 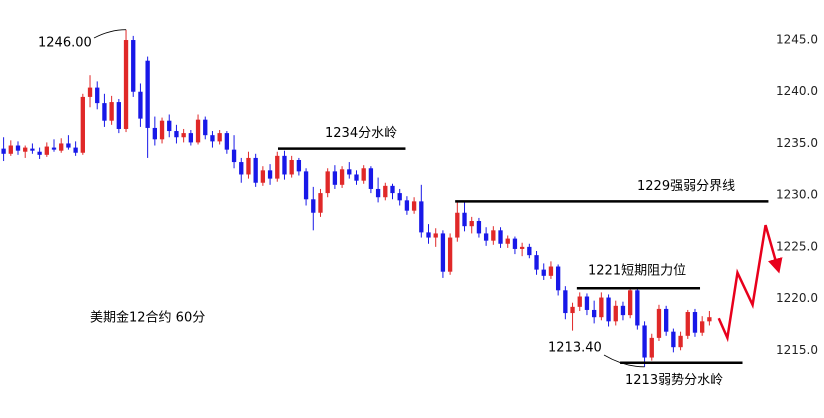 What do you see at coordinates (686, 186) in the screenshot?
I see `level-label: 1229强弱分界线` at bounding box center [686, 186].